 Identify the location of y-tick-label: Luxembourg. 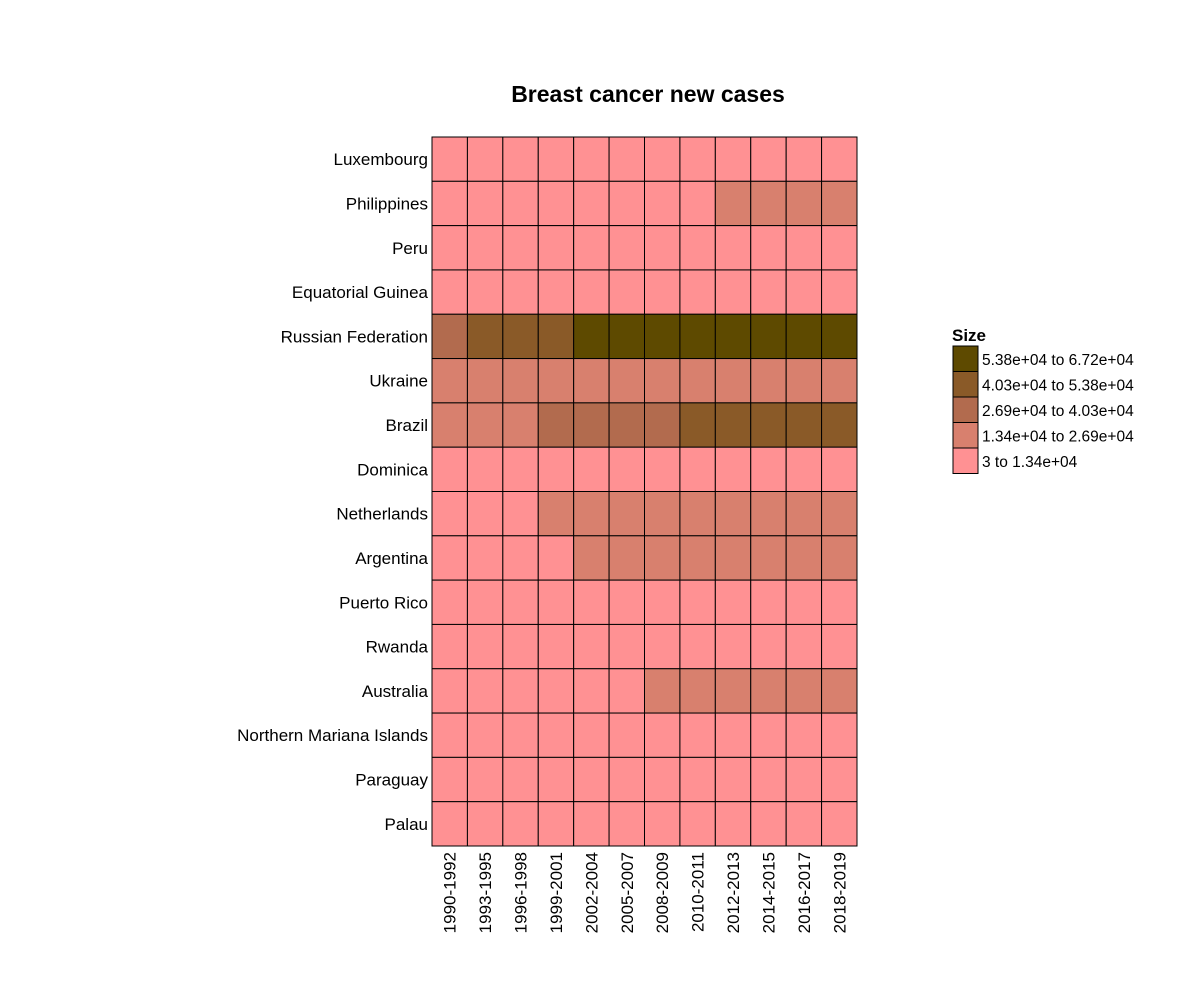
(380, 159).